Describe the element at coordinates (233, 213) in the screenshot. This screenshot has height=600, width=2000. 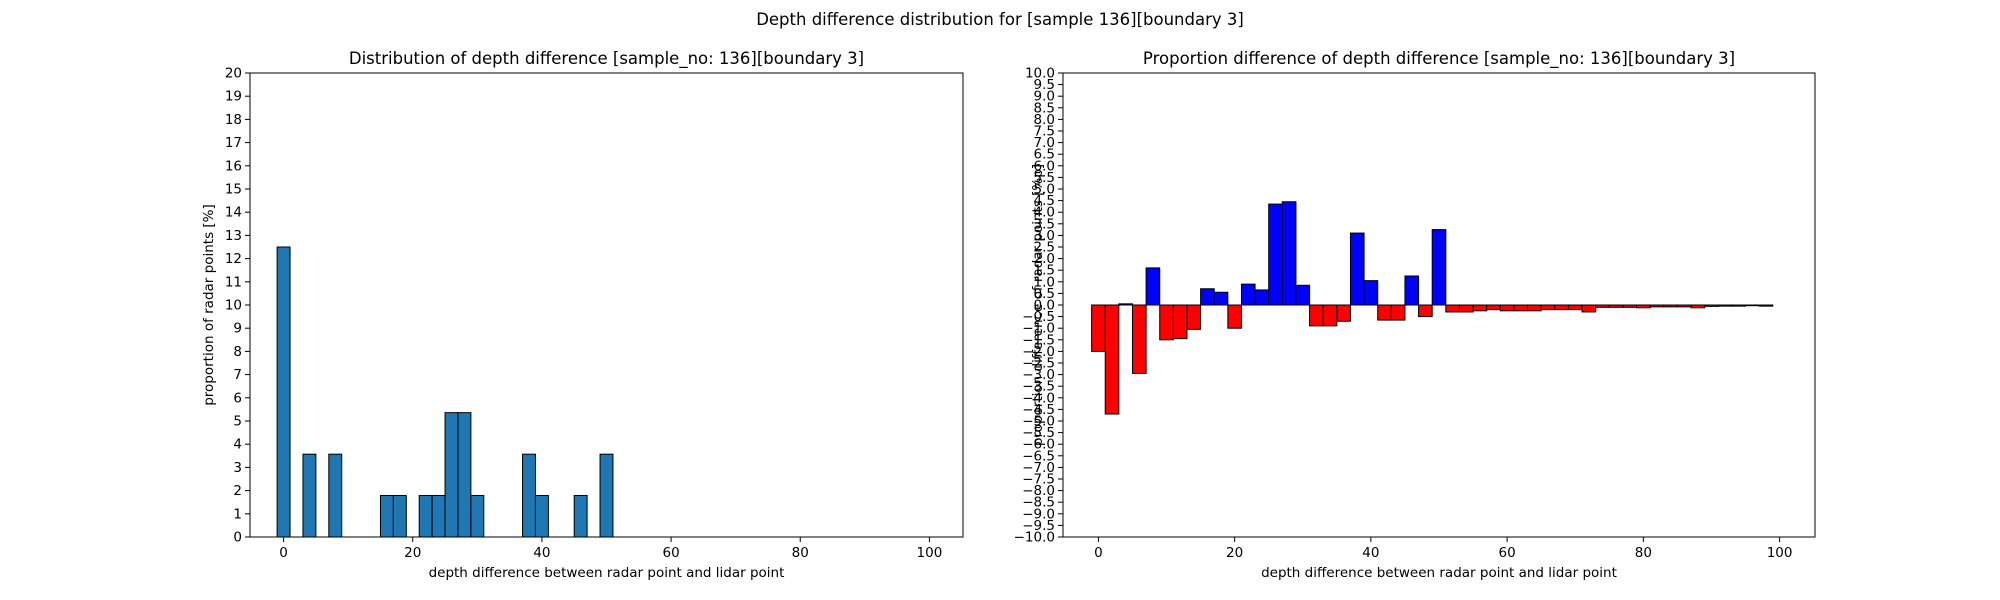
I see `y-tick-label: 14` at that location.